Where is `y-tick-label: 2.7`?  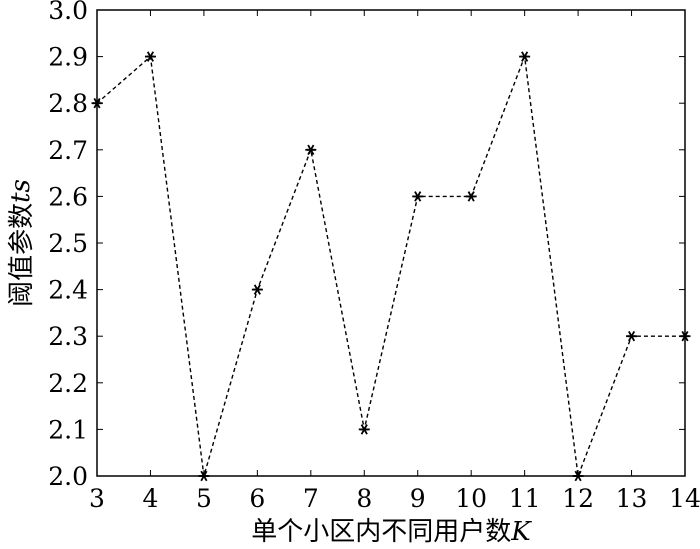 y-tick-label: 2.7 is located at coordinates (68, 150).